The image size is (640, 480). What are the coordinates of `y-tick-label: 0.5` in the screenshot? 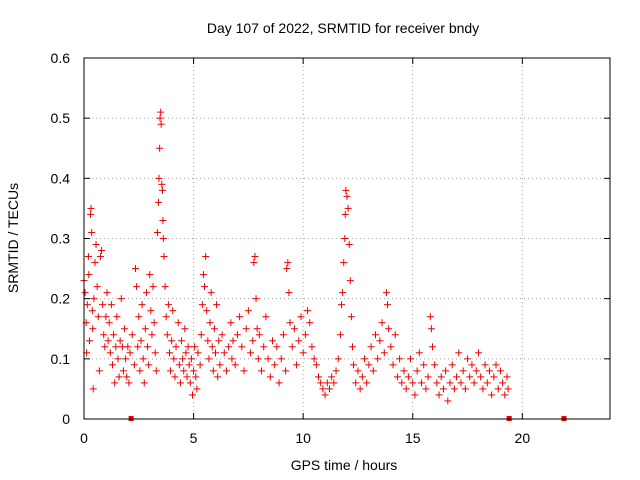 It's located at (61, 118).